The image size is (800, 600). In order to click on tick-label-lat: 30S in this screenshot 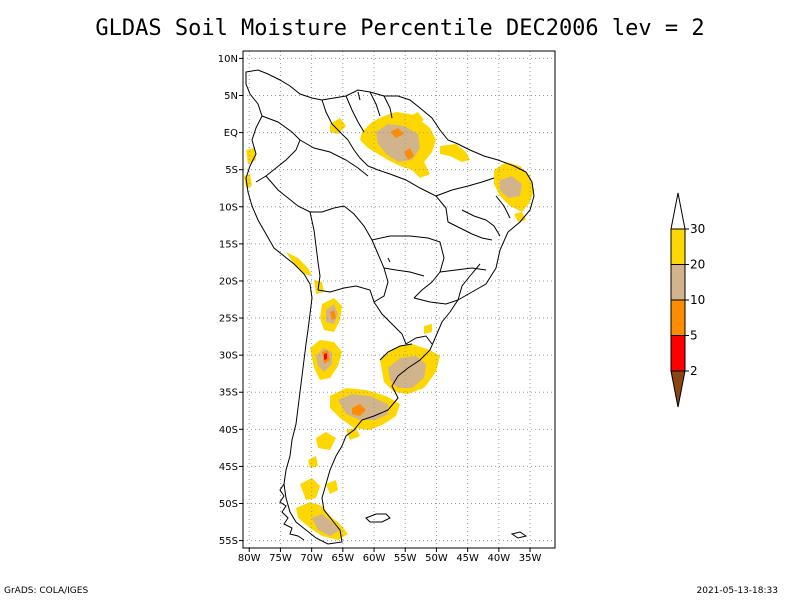, I will do `click(228, 356)`.